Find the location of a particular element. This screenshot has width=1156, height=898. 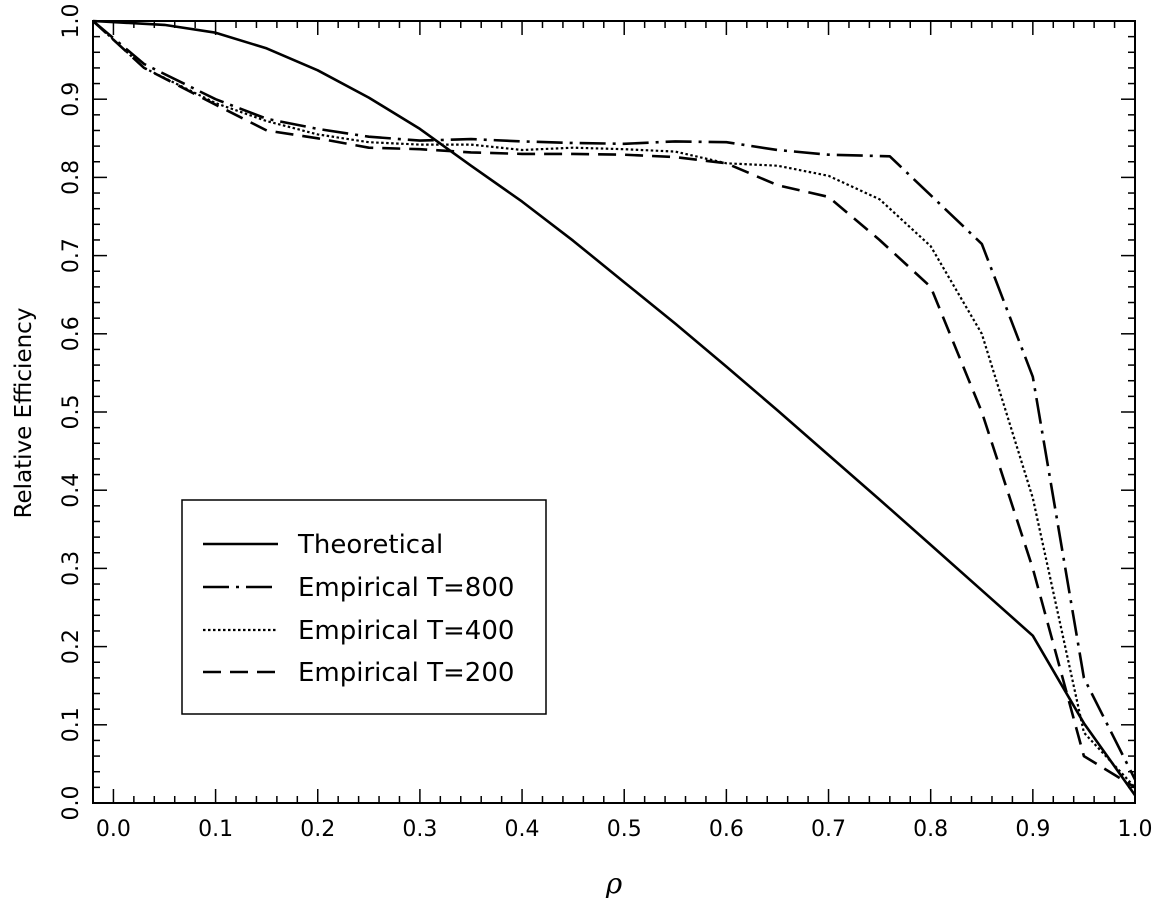

x-tick-label: 0.2 is located at coordinates (317, 829).